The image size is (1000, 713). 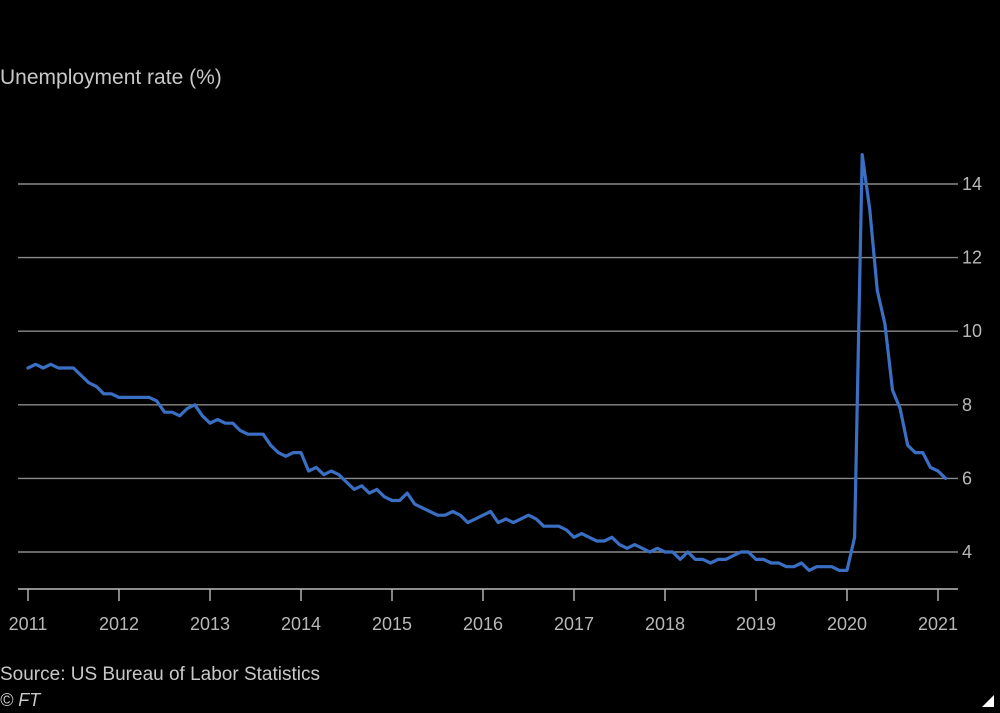 I want to click on x-tick-label: 2020, so click(x=847, y=624).